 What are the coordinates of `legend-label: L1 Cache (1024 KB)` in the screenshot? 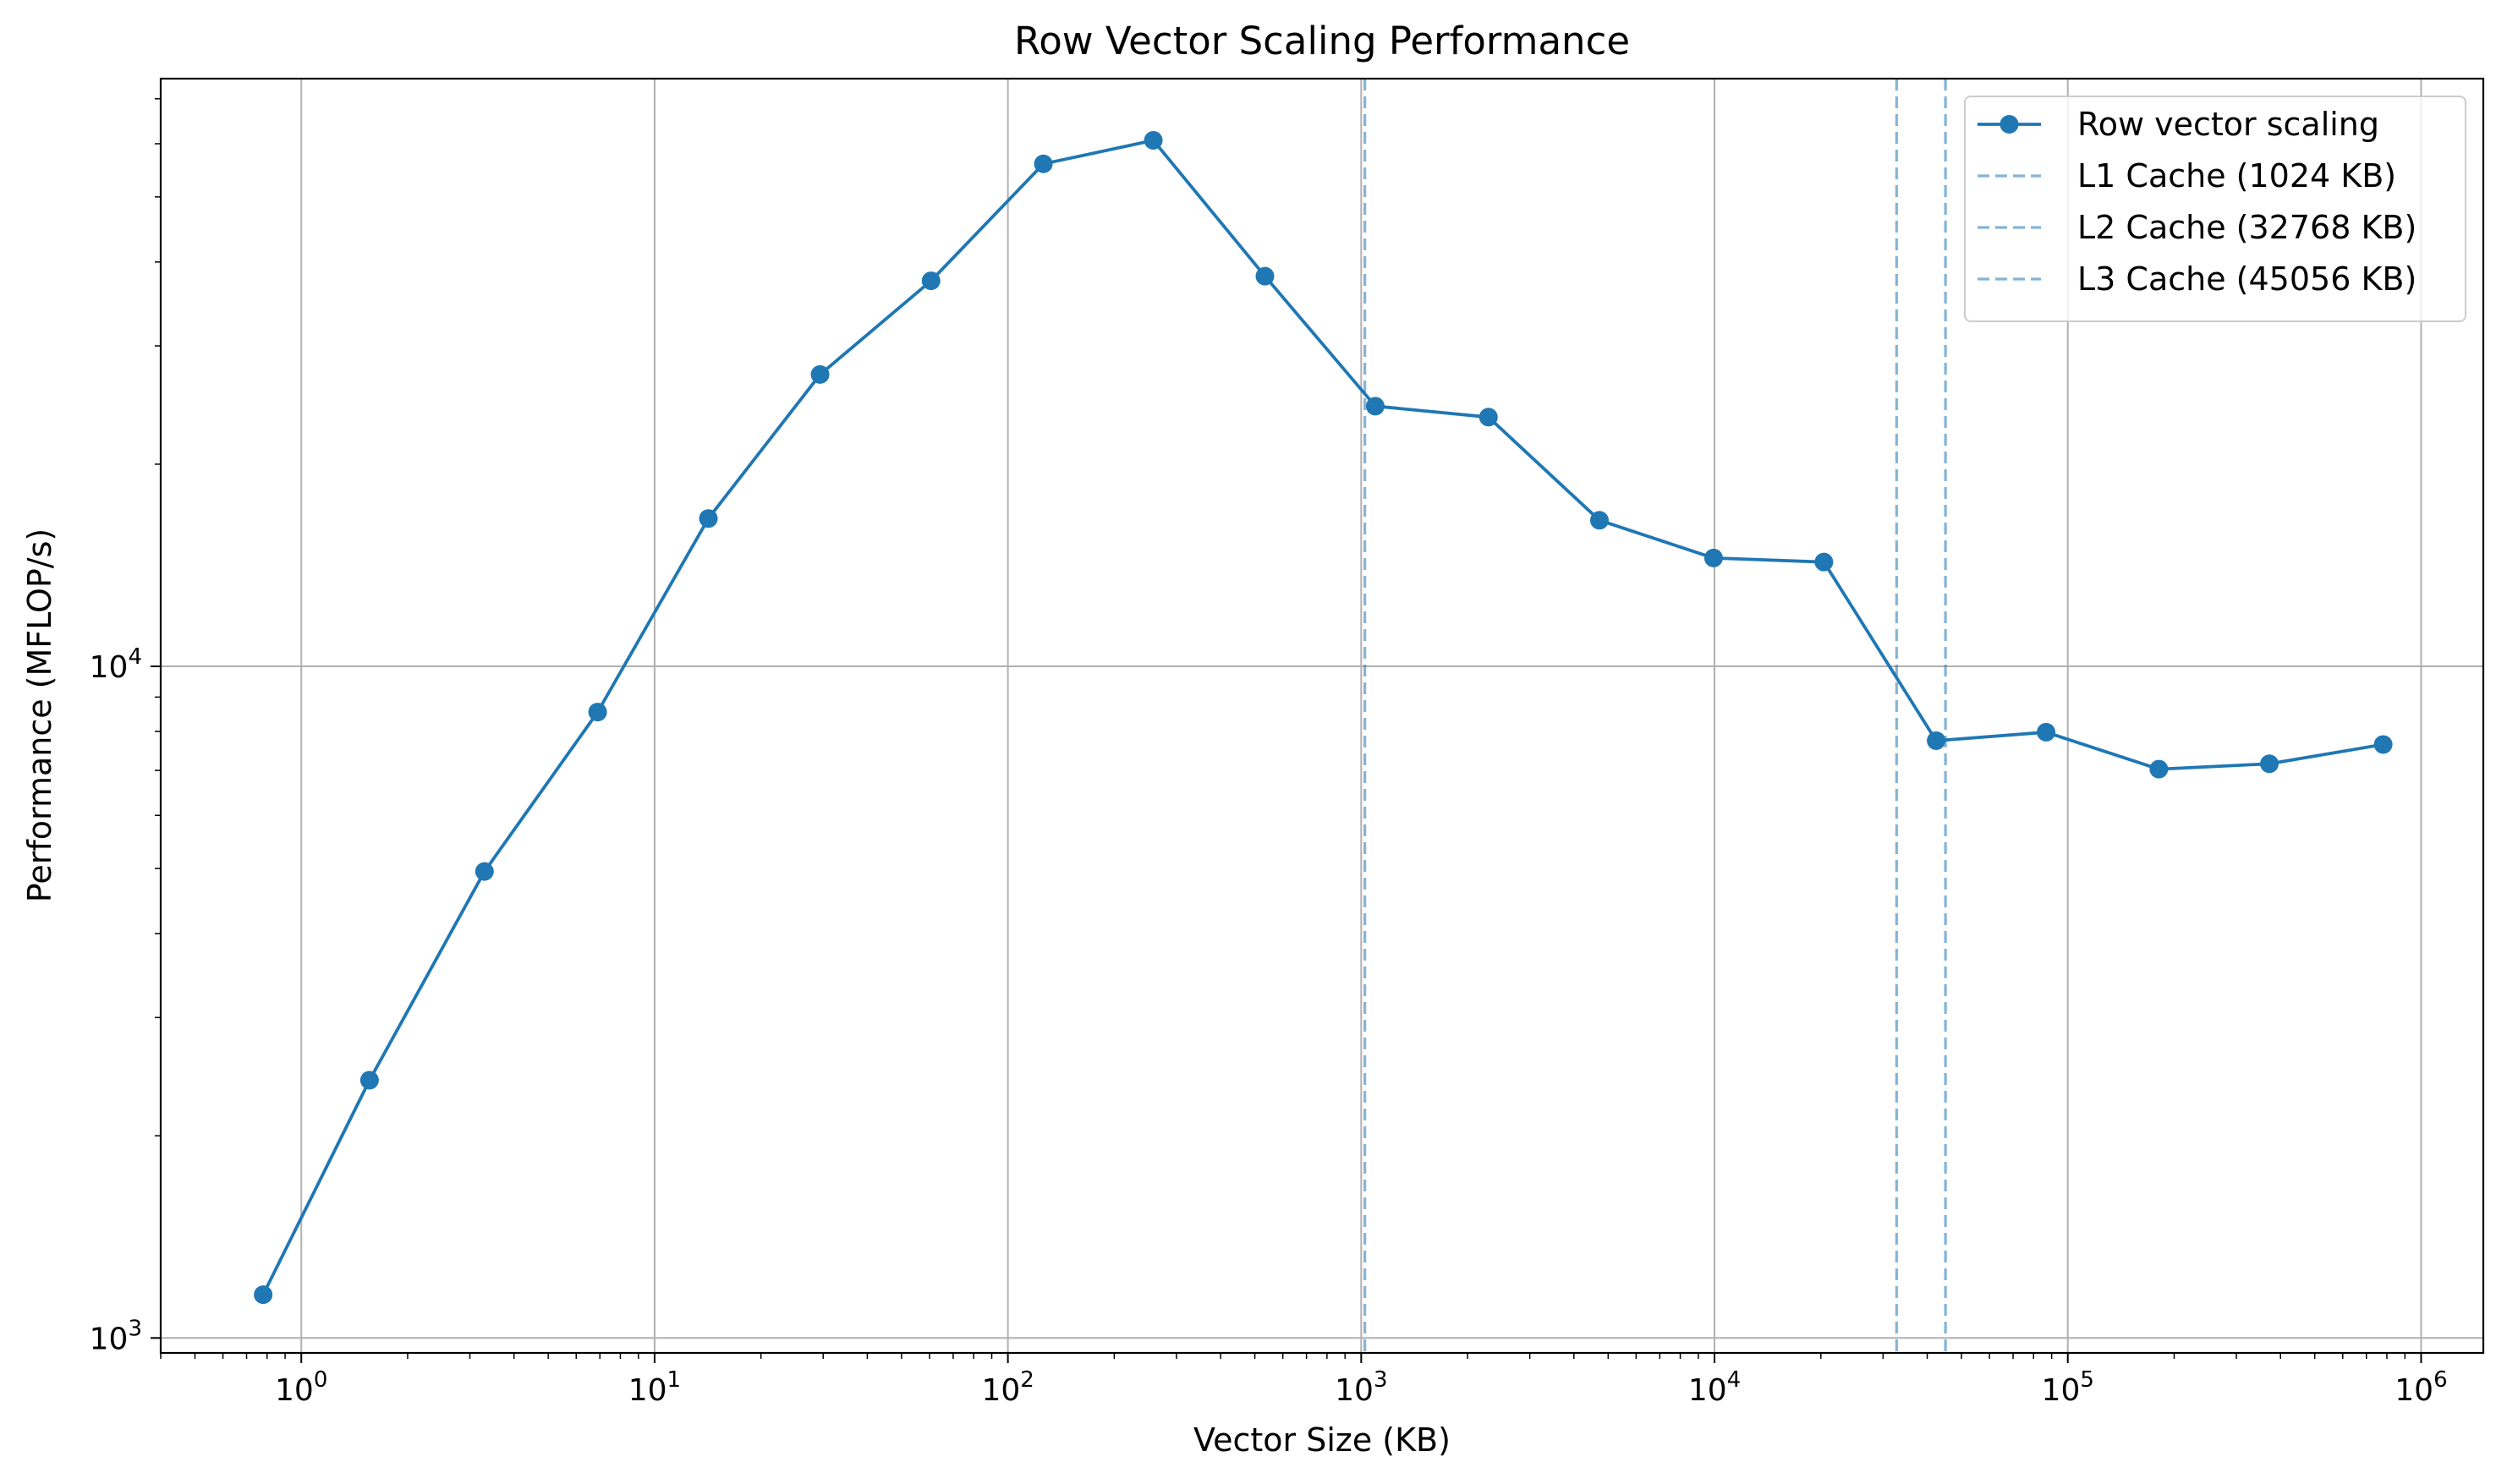 It's located at (2236, 175).